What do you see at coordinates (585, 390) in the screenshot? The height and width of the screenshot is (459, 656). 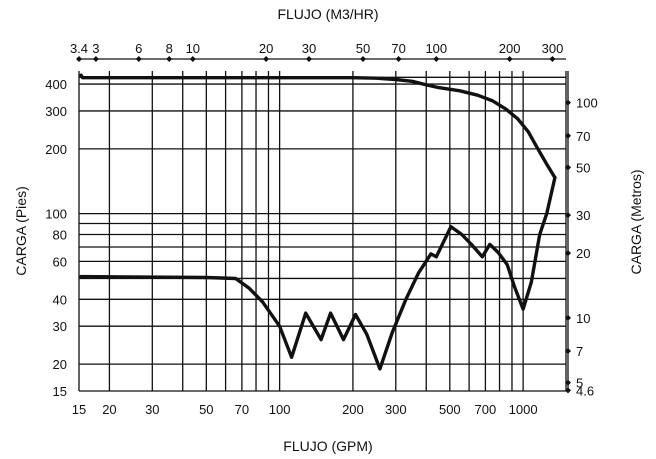 I see `right-tick-label: 4.6` at bounding box center [585, 390].